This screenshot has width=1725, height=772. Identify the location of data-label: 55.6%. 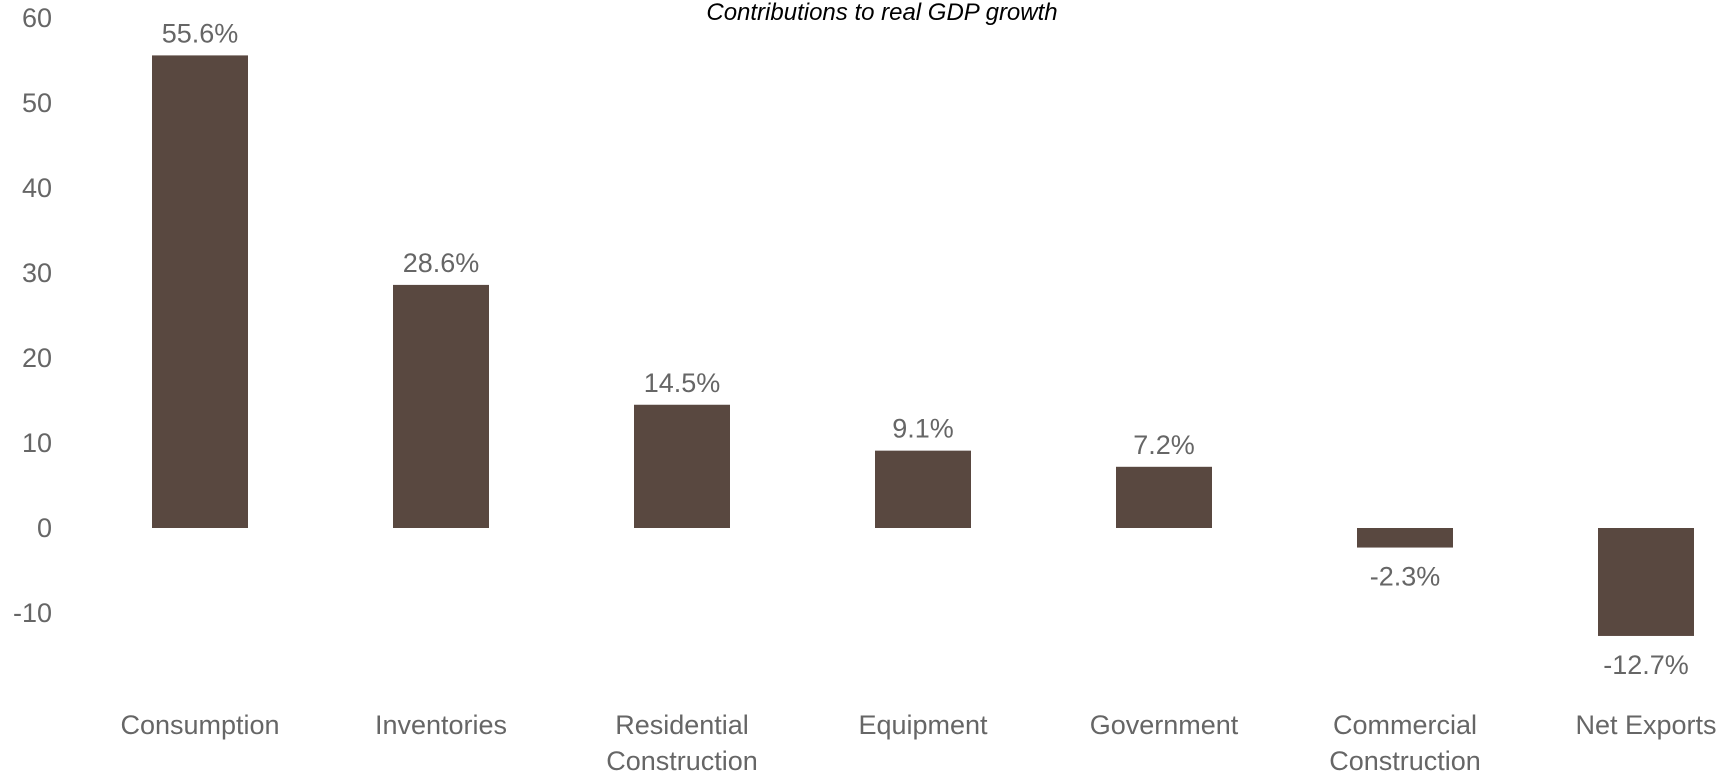
(200, 33).